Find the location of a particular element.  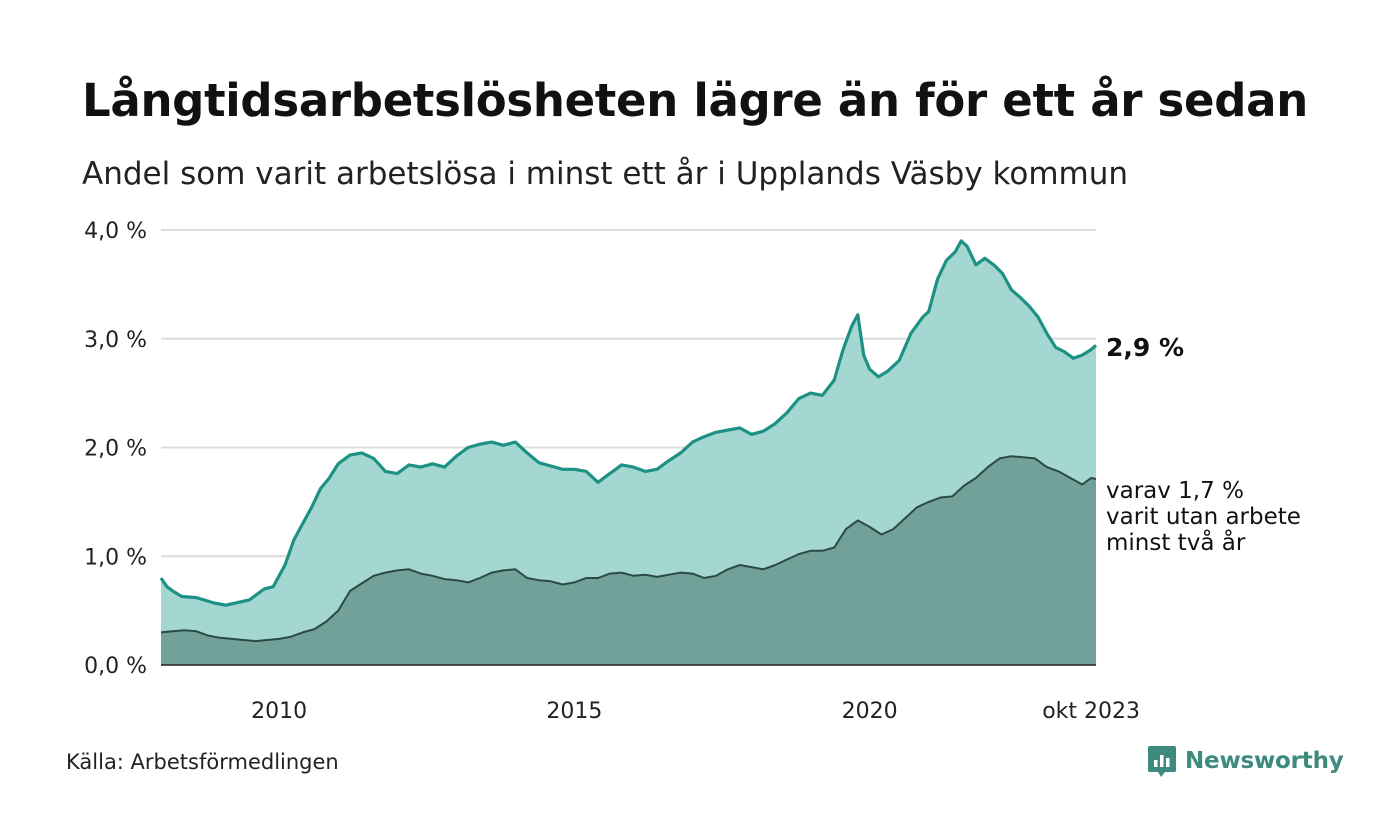

x-tick-label: okt 2023 is located at coordinates (1091, 711).